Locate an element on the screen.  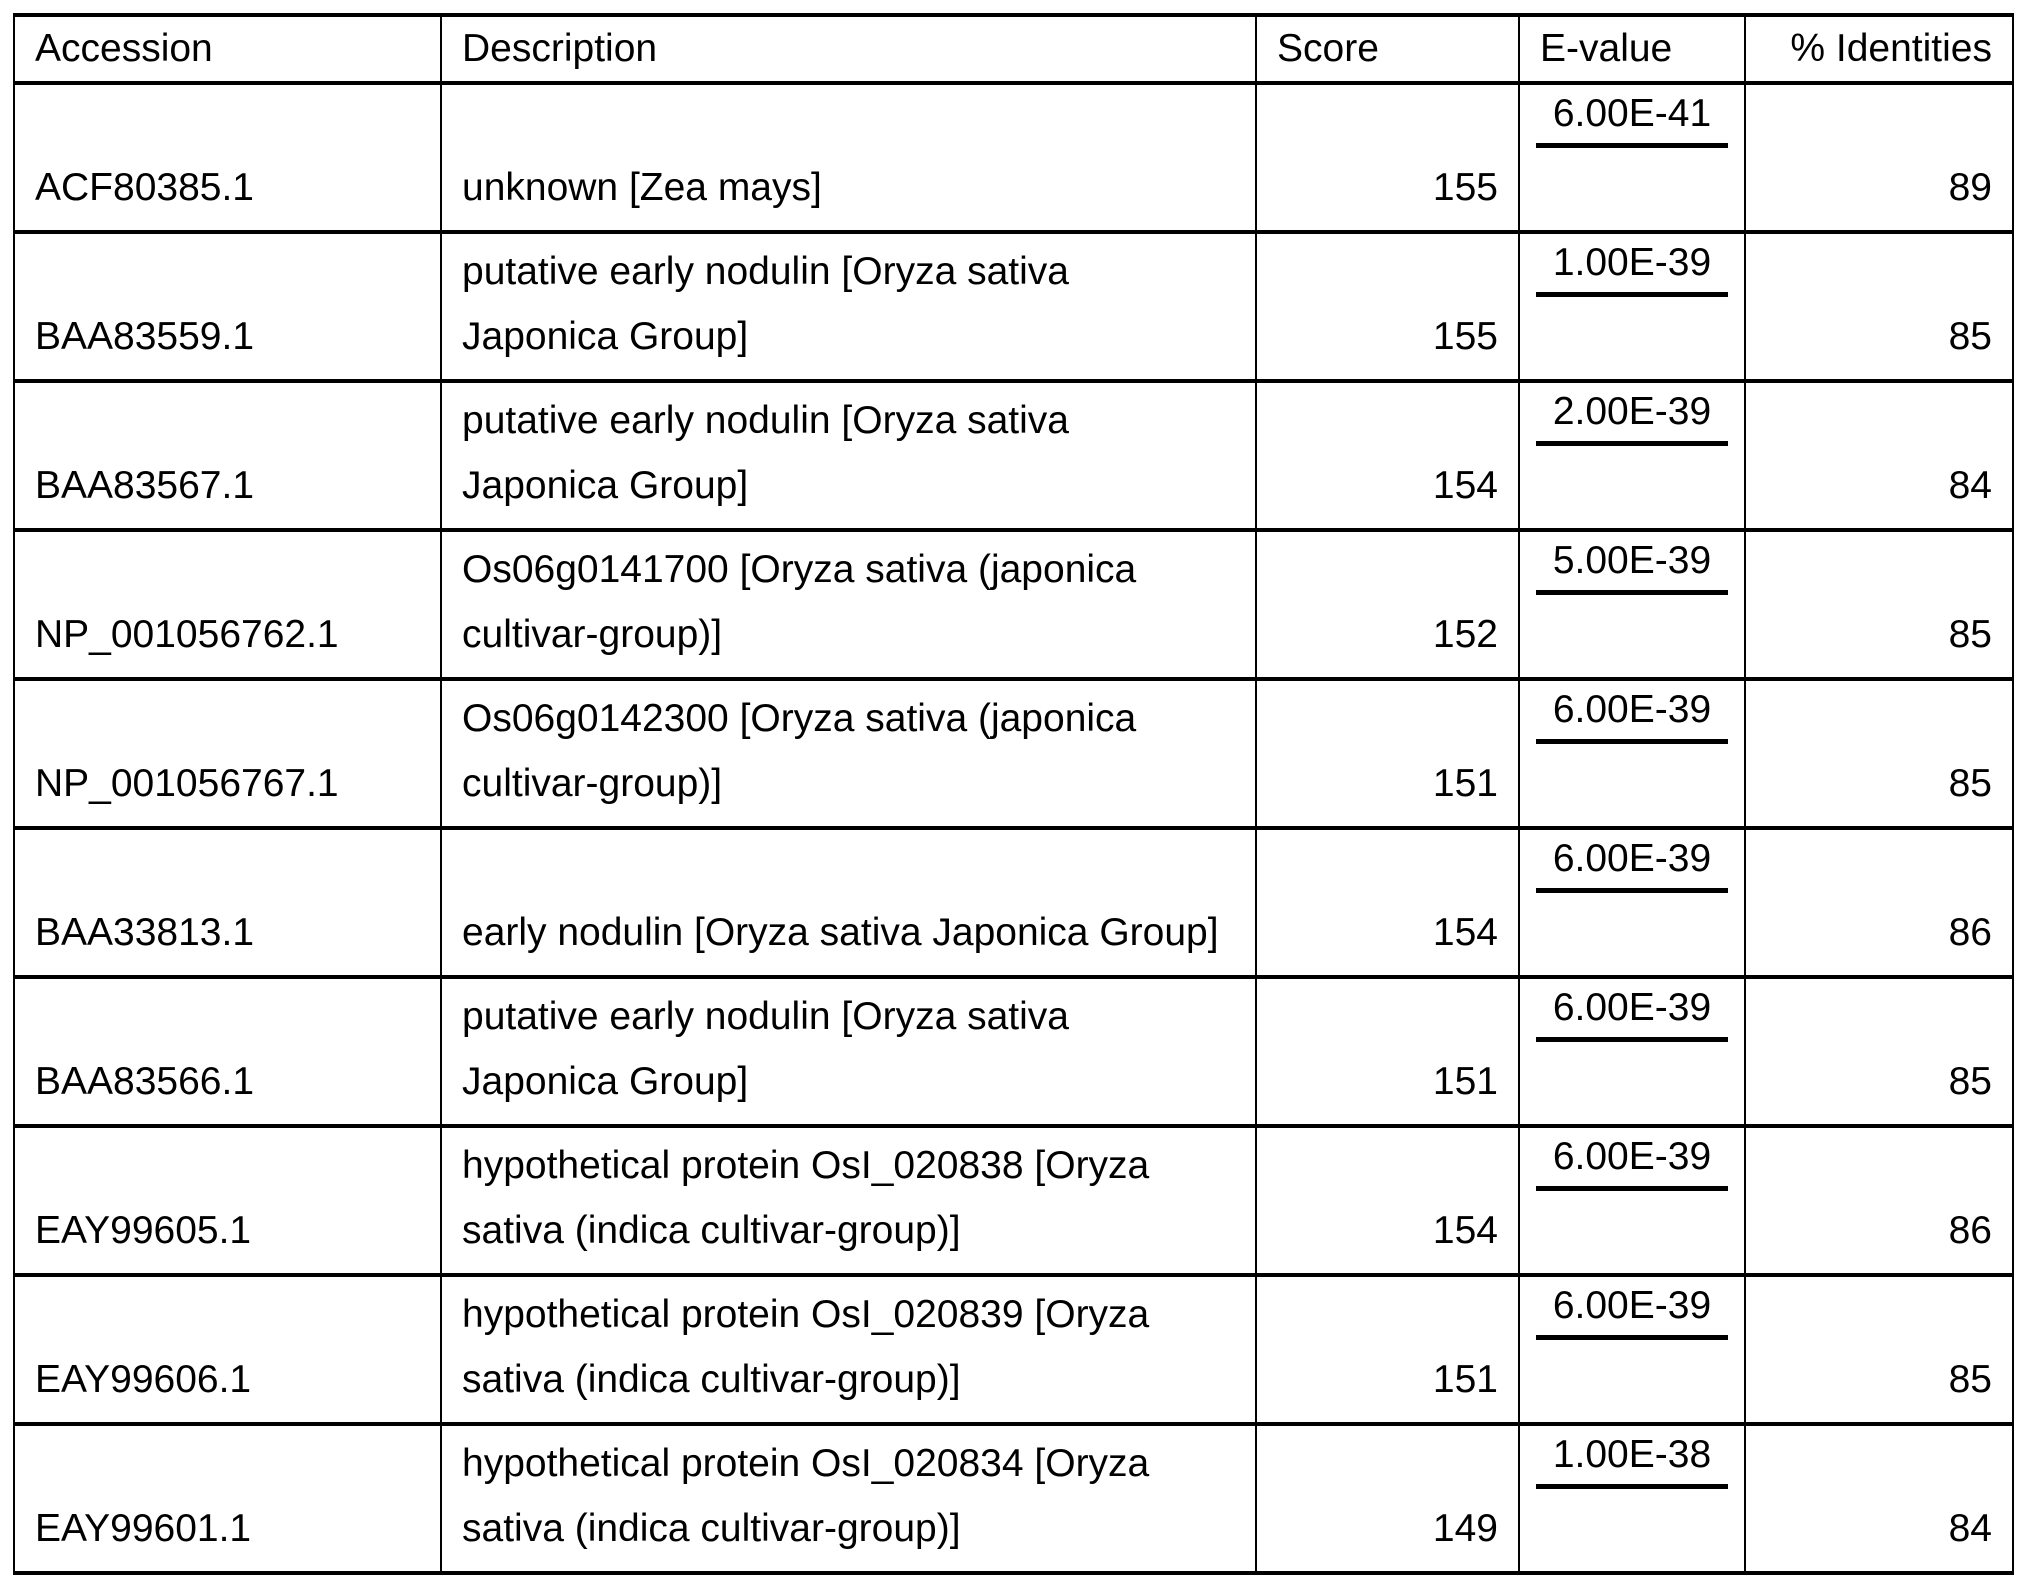
evalue-cell: 5.00E-39 is located at coordinates (1632, 604).